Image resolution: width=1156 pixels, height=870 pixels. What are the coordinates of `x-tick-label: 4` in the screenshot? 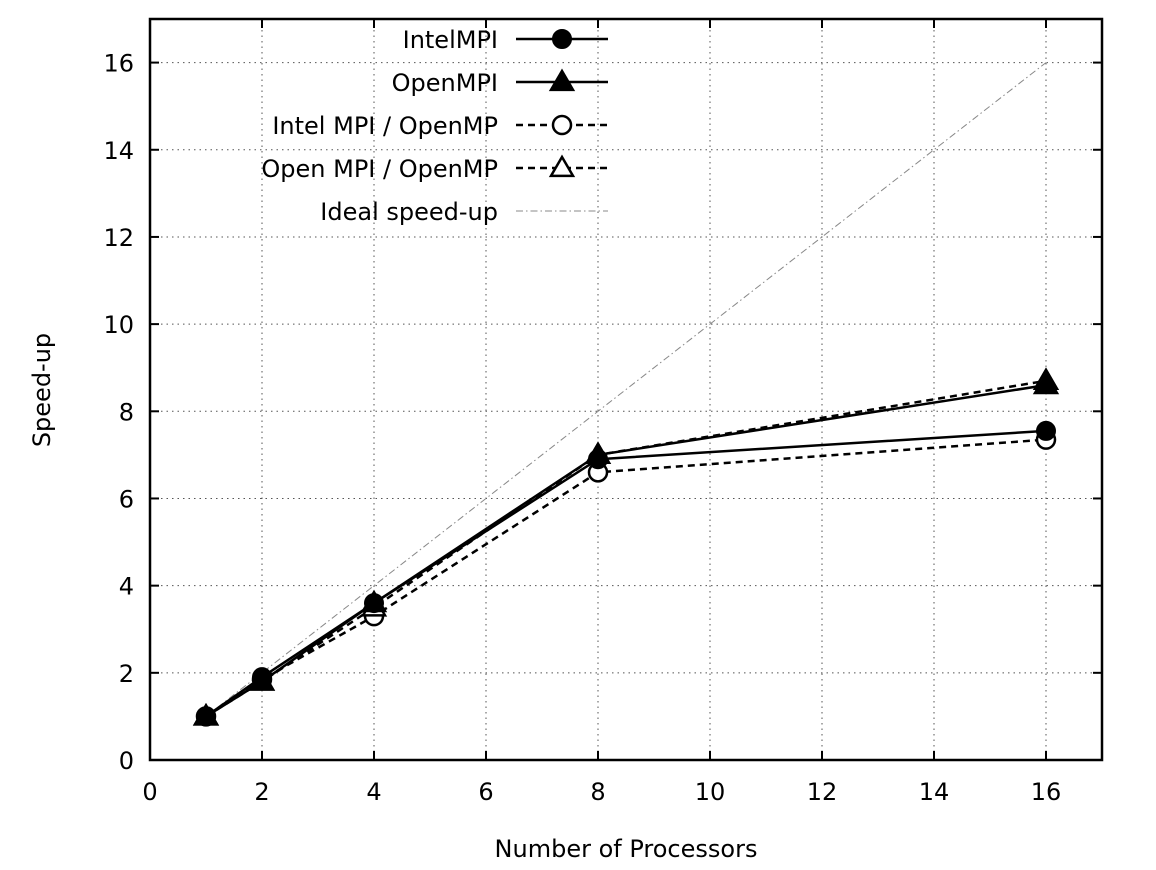 It's located at (373, 792).